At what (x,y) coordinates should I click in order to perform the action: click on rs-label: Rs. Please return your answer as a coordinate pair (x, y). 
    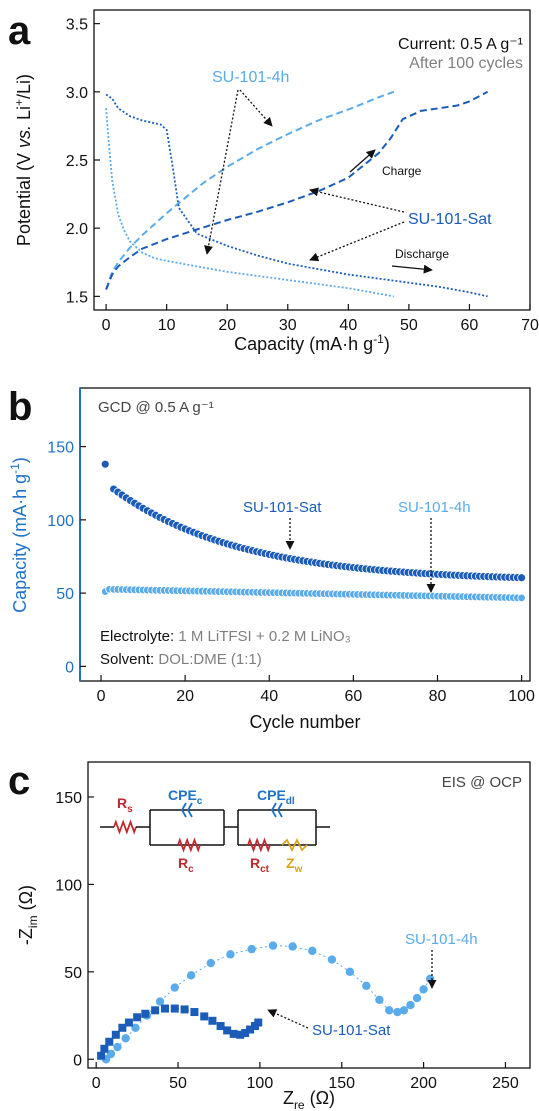
    Looking at the image, I should click on (125, 805).